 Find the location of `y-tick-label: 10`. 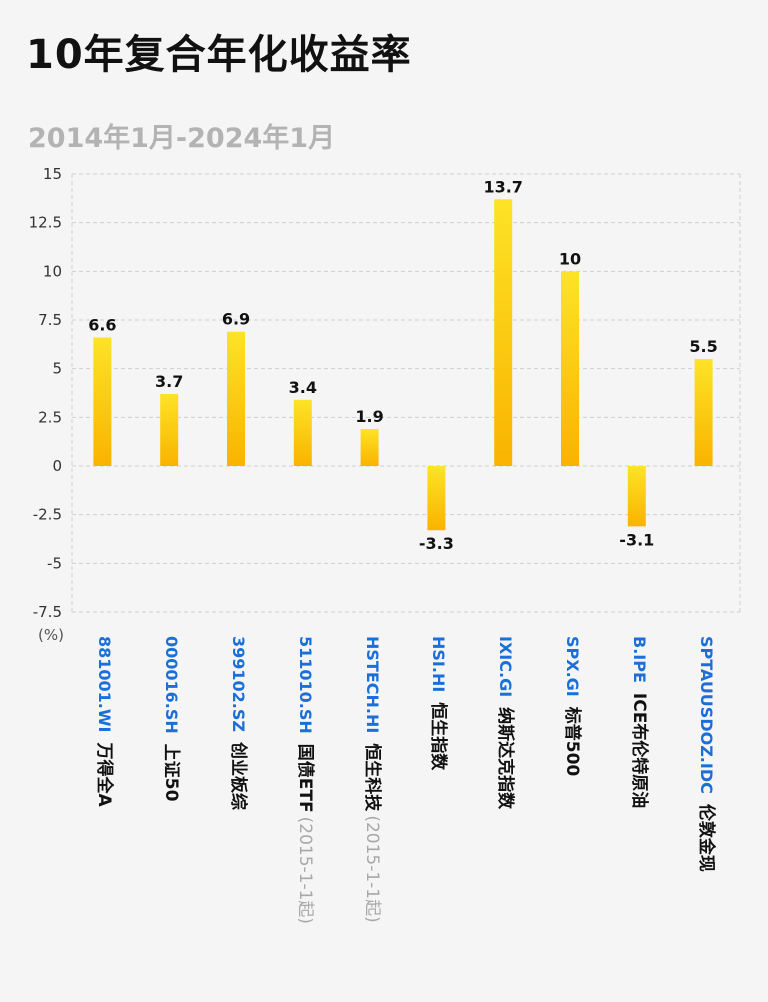

y-tick-label: 10 is located at coordinates (52, 271).